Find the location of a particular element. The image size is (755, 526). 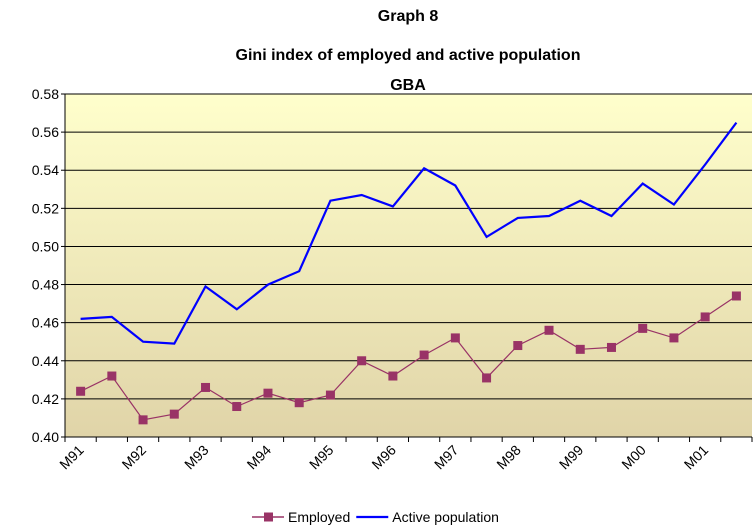

legend-label: Employed is located at coordinates (319, 517).